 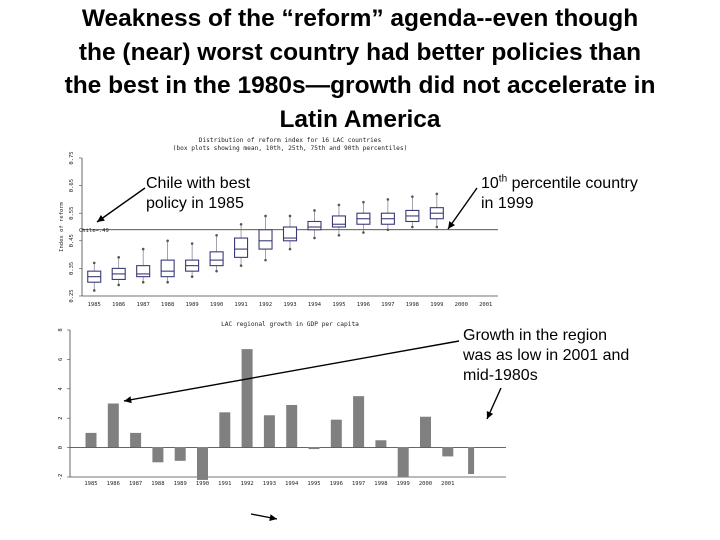 What do you see at coordinates (412, 305) in the screenshot?
I see `x-tick-label: 1998` at bounding box center [412, 305].